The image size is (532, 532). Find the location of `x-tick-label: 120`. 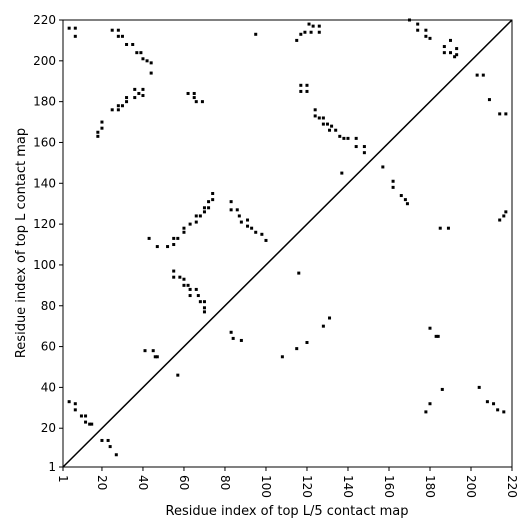

x-tick-label: 120 is located at coordinates (307, 486).